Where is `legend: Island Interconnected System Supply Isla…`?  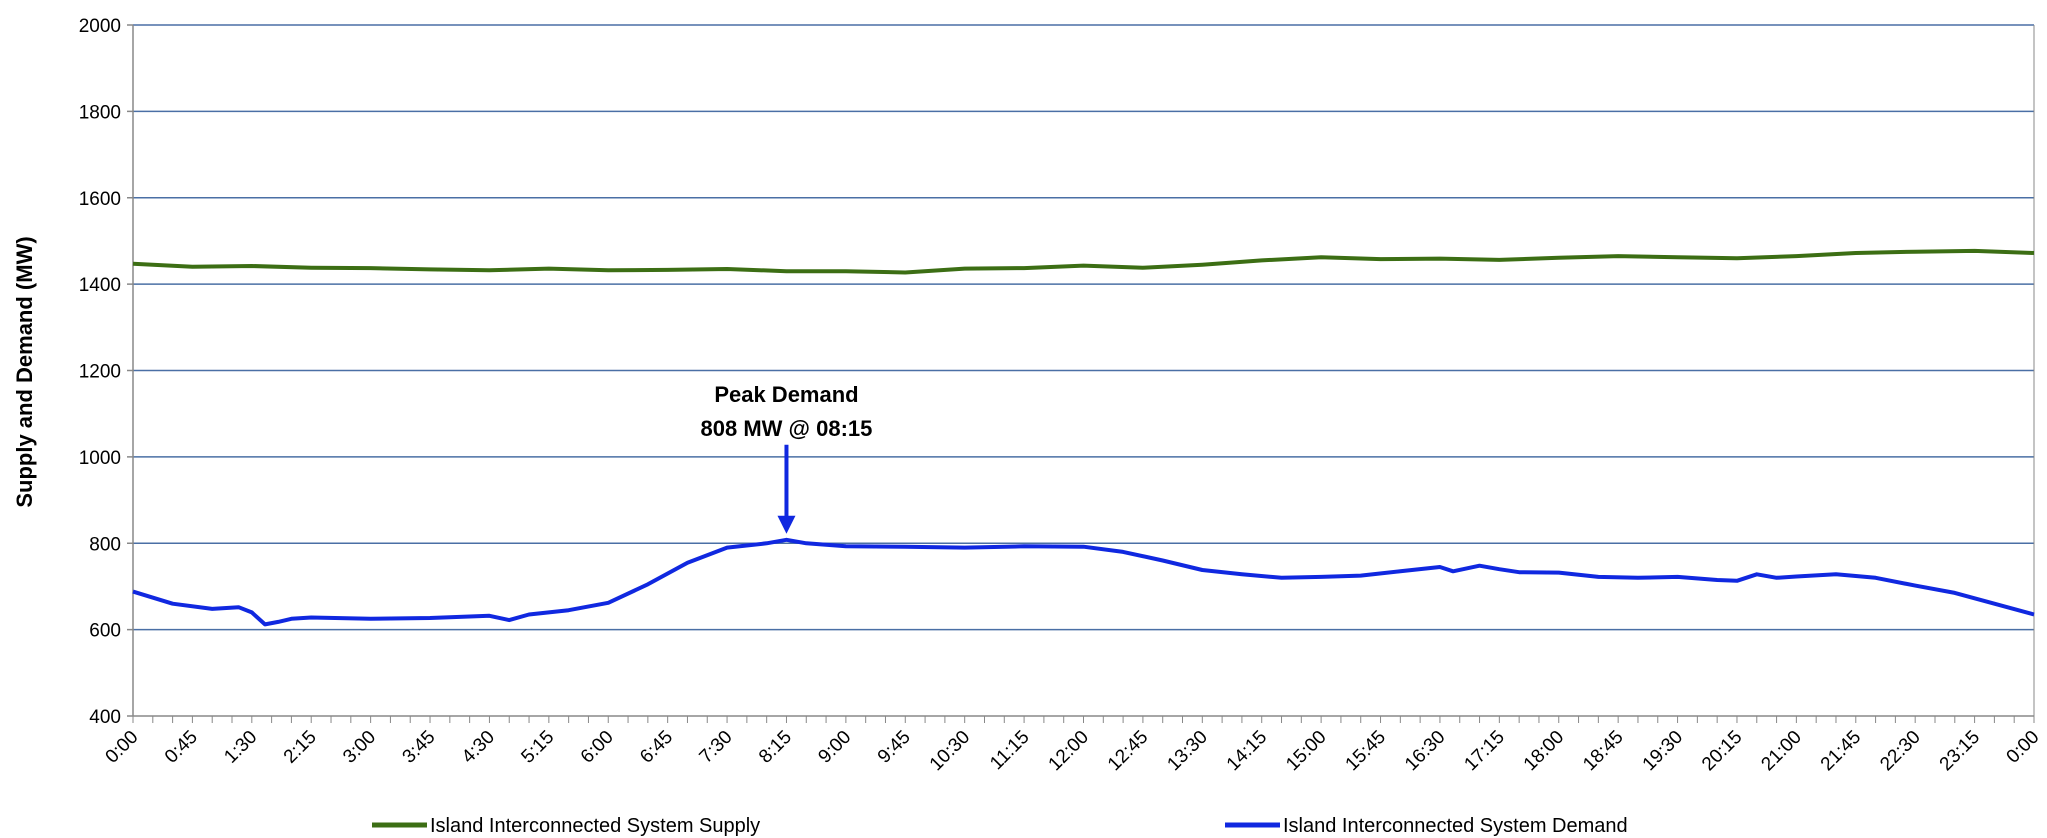 legend: Island Interconnected System Supply Isla… is located at coordinates (1000, 826).